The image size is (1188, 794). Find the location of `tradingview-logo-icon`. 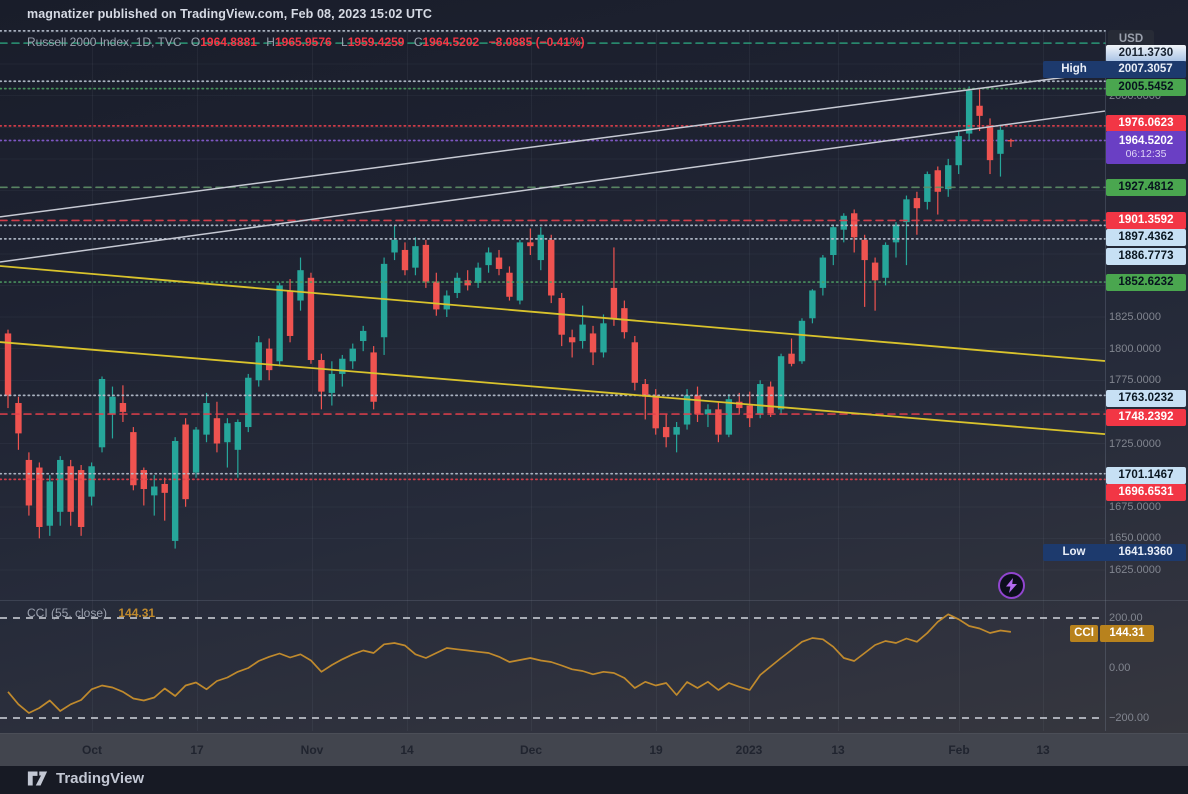

tradingview-logo-icon is located at coordinates (37, 778).